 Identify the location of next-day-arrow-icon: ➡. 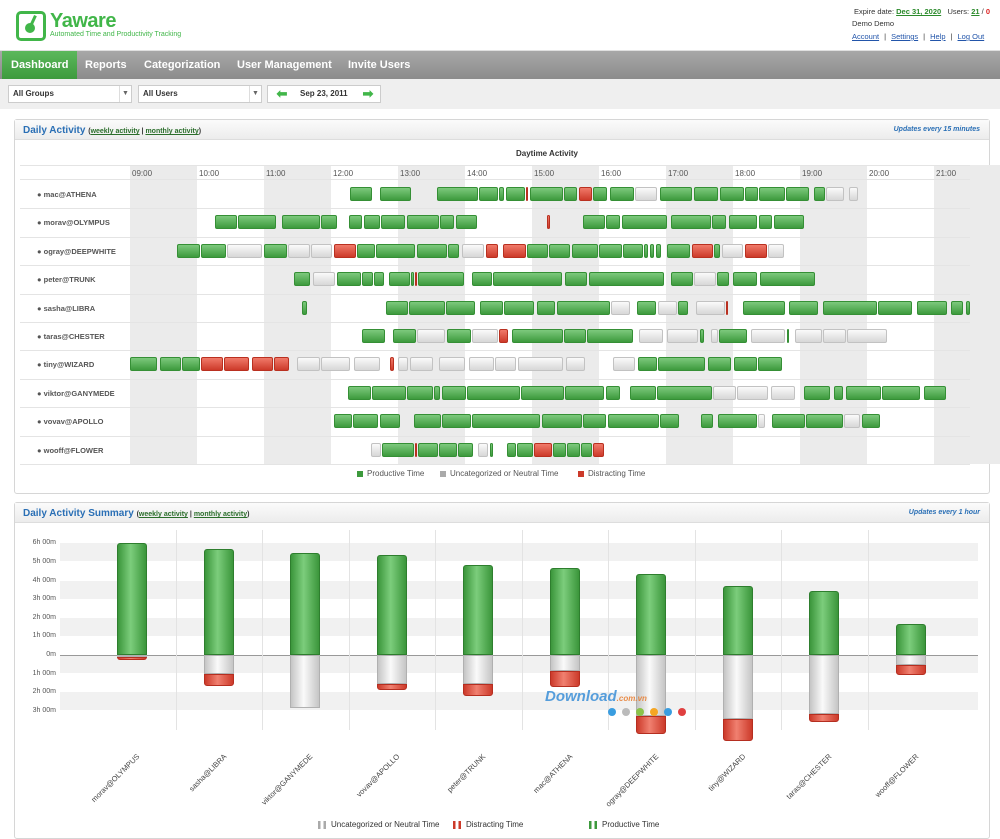
(368, 93).